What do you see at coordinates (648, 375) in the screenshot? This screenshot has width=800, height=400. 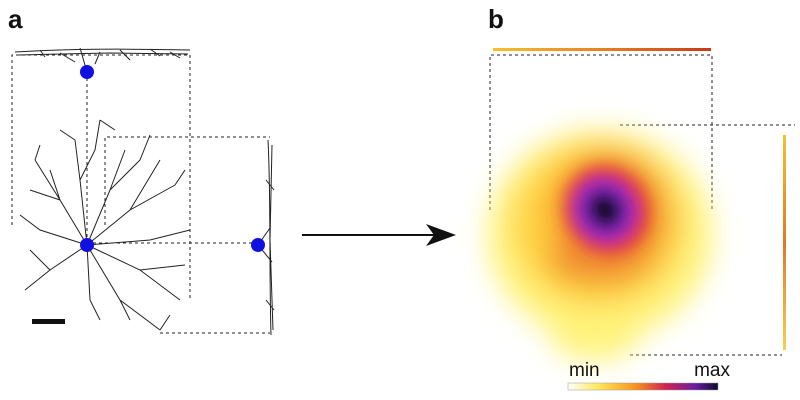 I see `colorbar: min max` at bounding box center [648, 375].